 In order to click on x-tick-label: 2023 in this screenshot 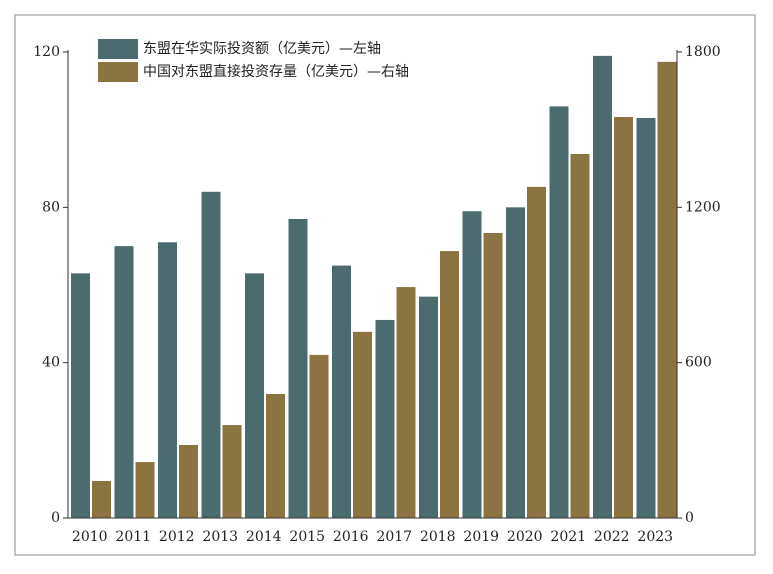, I will do `click(655, 537)`.